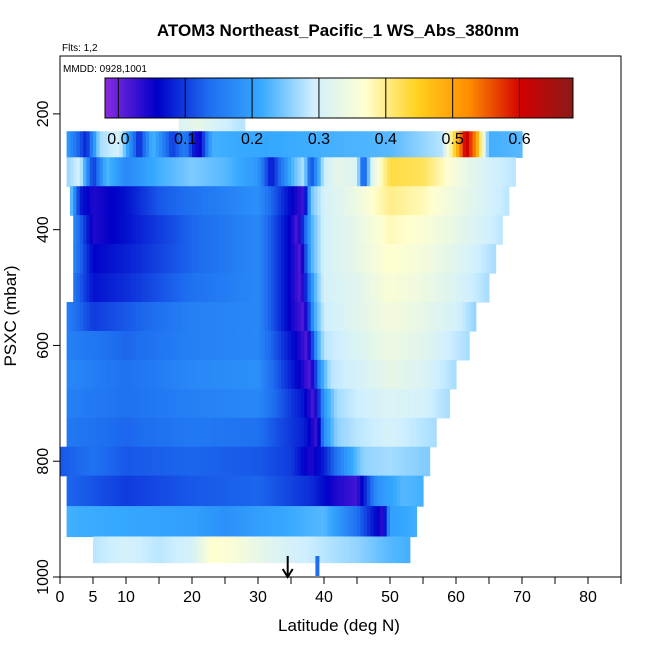  Describe the element at coordinates (93, 597) in the screenshot. I see `x-tick-label: 5` at that location.